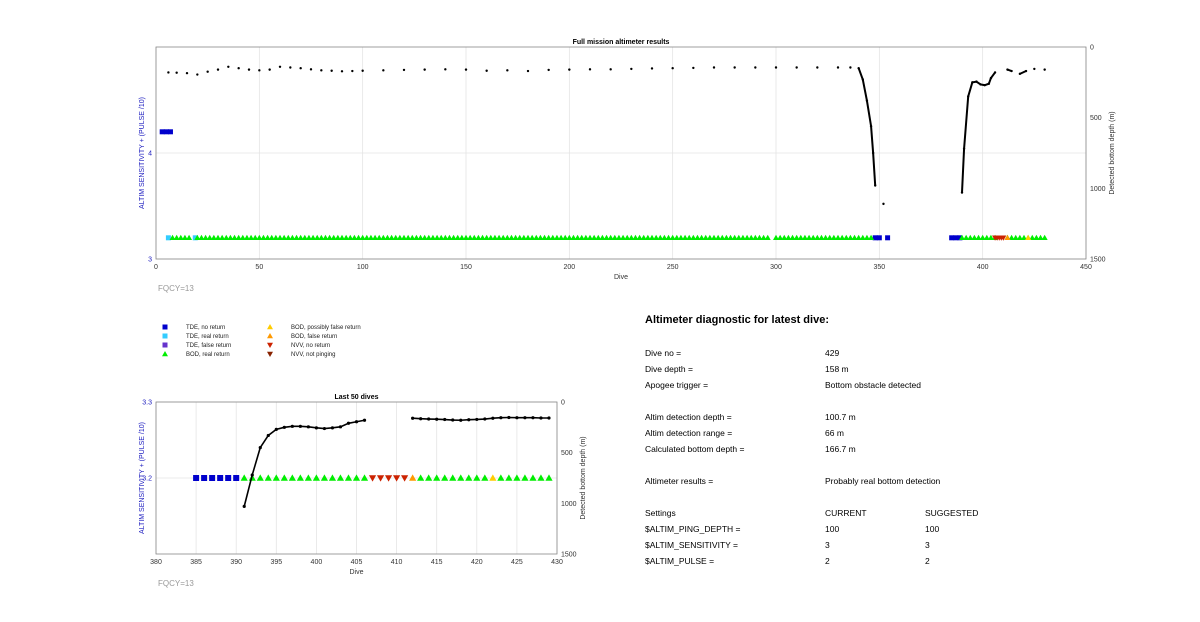 The width and height of the screenshot is (1200, 622). What do you see at coordinates (357, 562) in the screenshot?
I see `x-tick-label: 405` at bounding box center [357, 562].